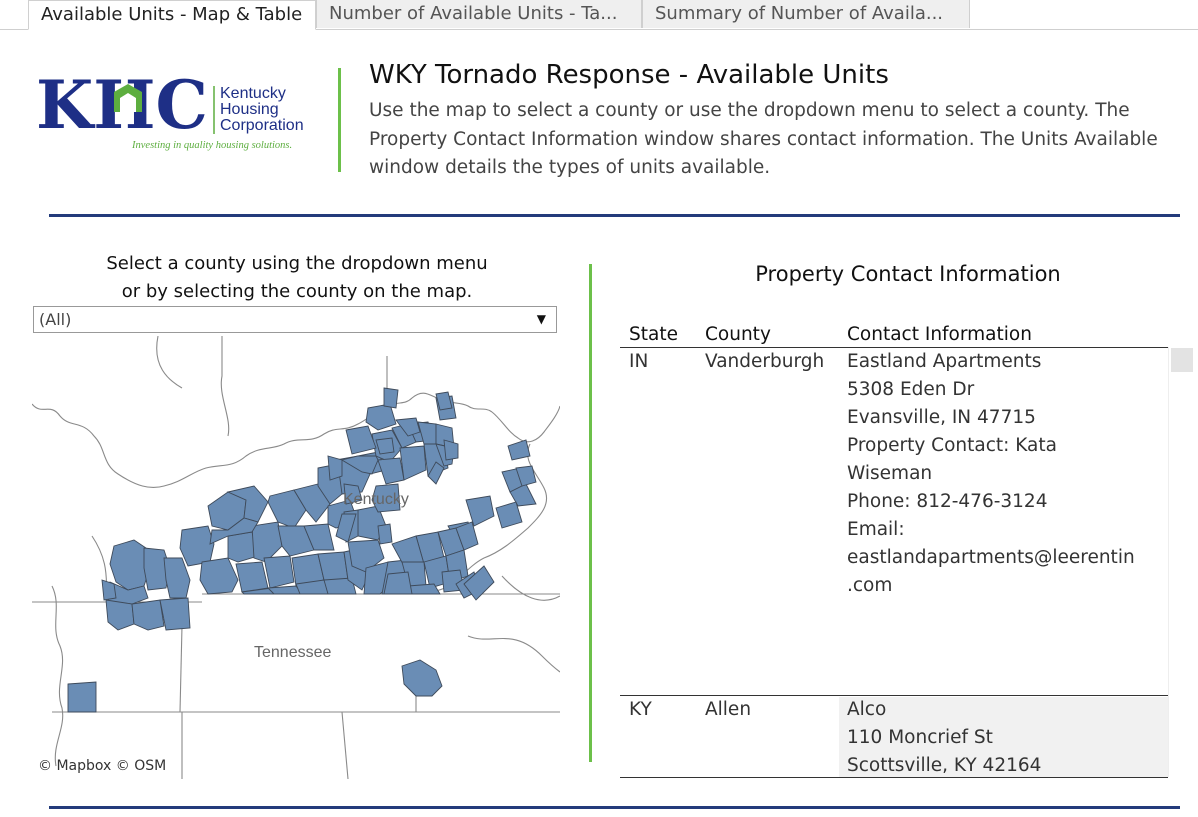 Image resolution: width=1198 pixels, height=817 pixels. I want to click on section-divider-bar, so click(590, 513).